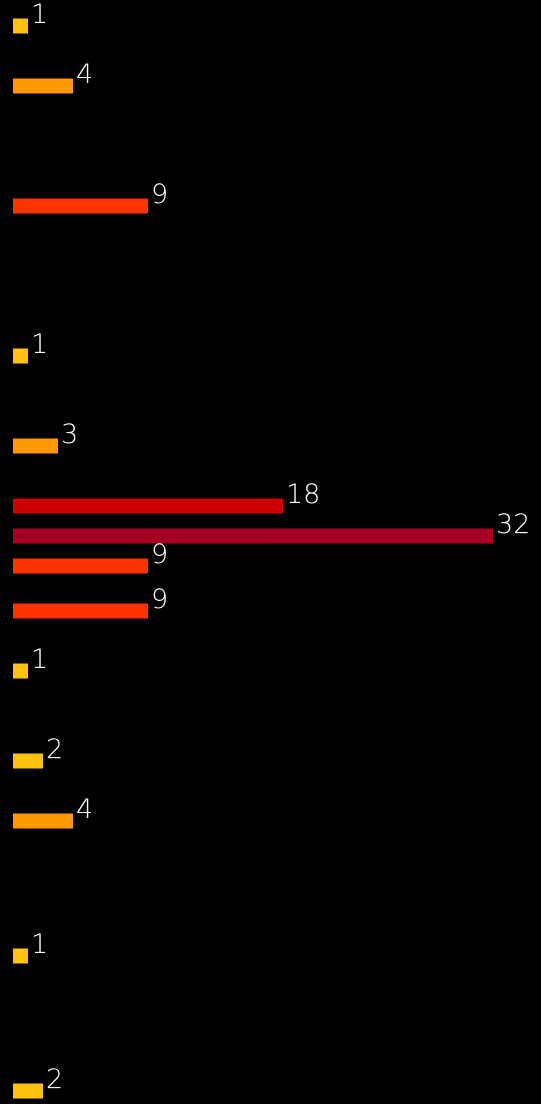  Describe the element at coordinates (69, 434) in the screenshot. I see `bar-value-label-4: 3` at that location.